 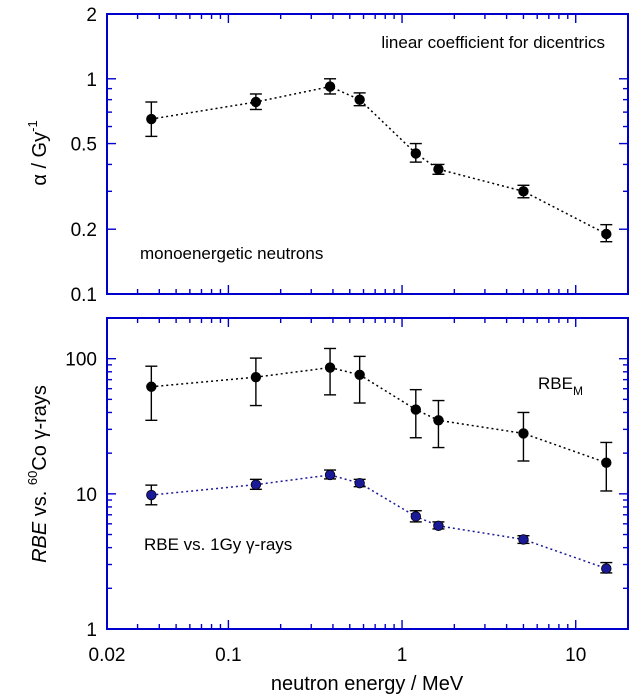 I want to click on bottom-y-tick-labels: 1 10 100, so click(x=81, y=495).